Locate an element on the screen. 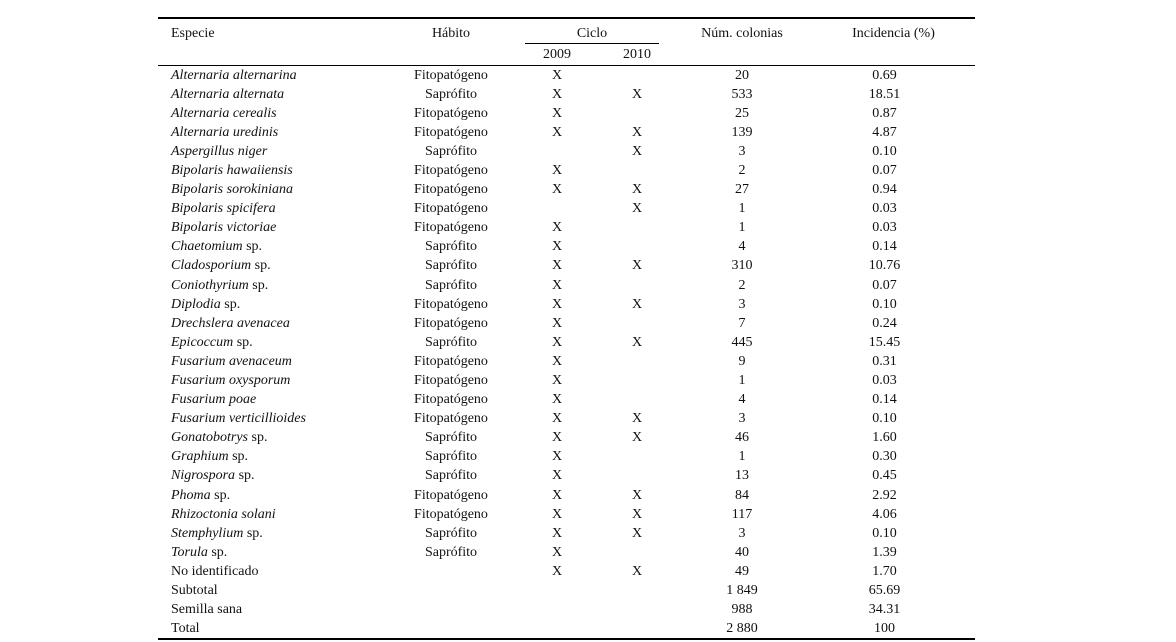 The height and width of the screenshot is (642, 1176). cell-num-colonias: 40 is located at coordinates (742, 552).